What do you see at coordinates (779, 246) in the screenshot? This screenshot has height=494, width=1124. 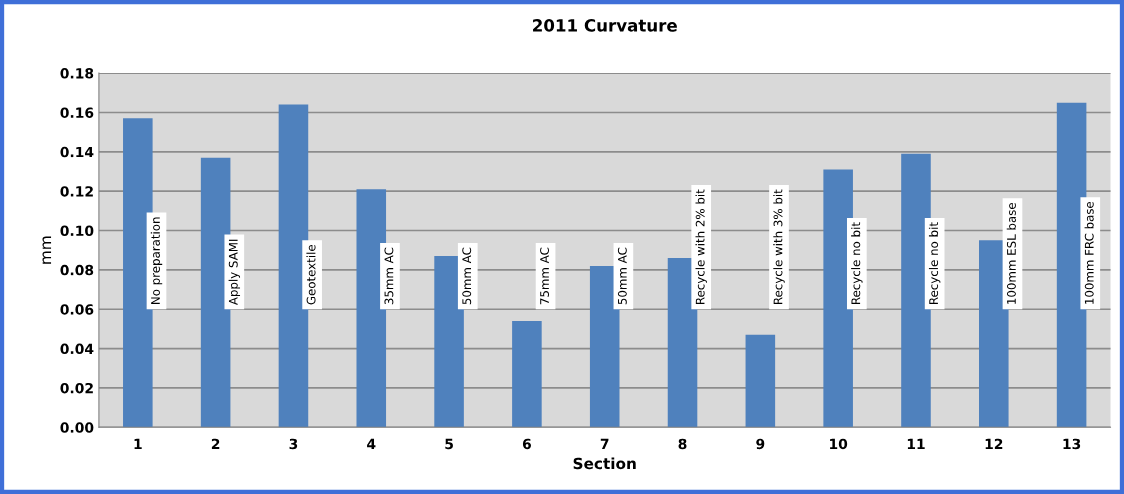 I see `annotation: Recycle with 3% bit` at bounding box center [779, 246].